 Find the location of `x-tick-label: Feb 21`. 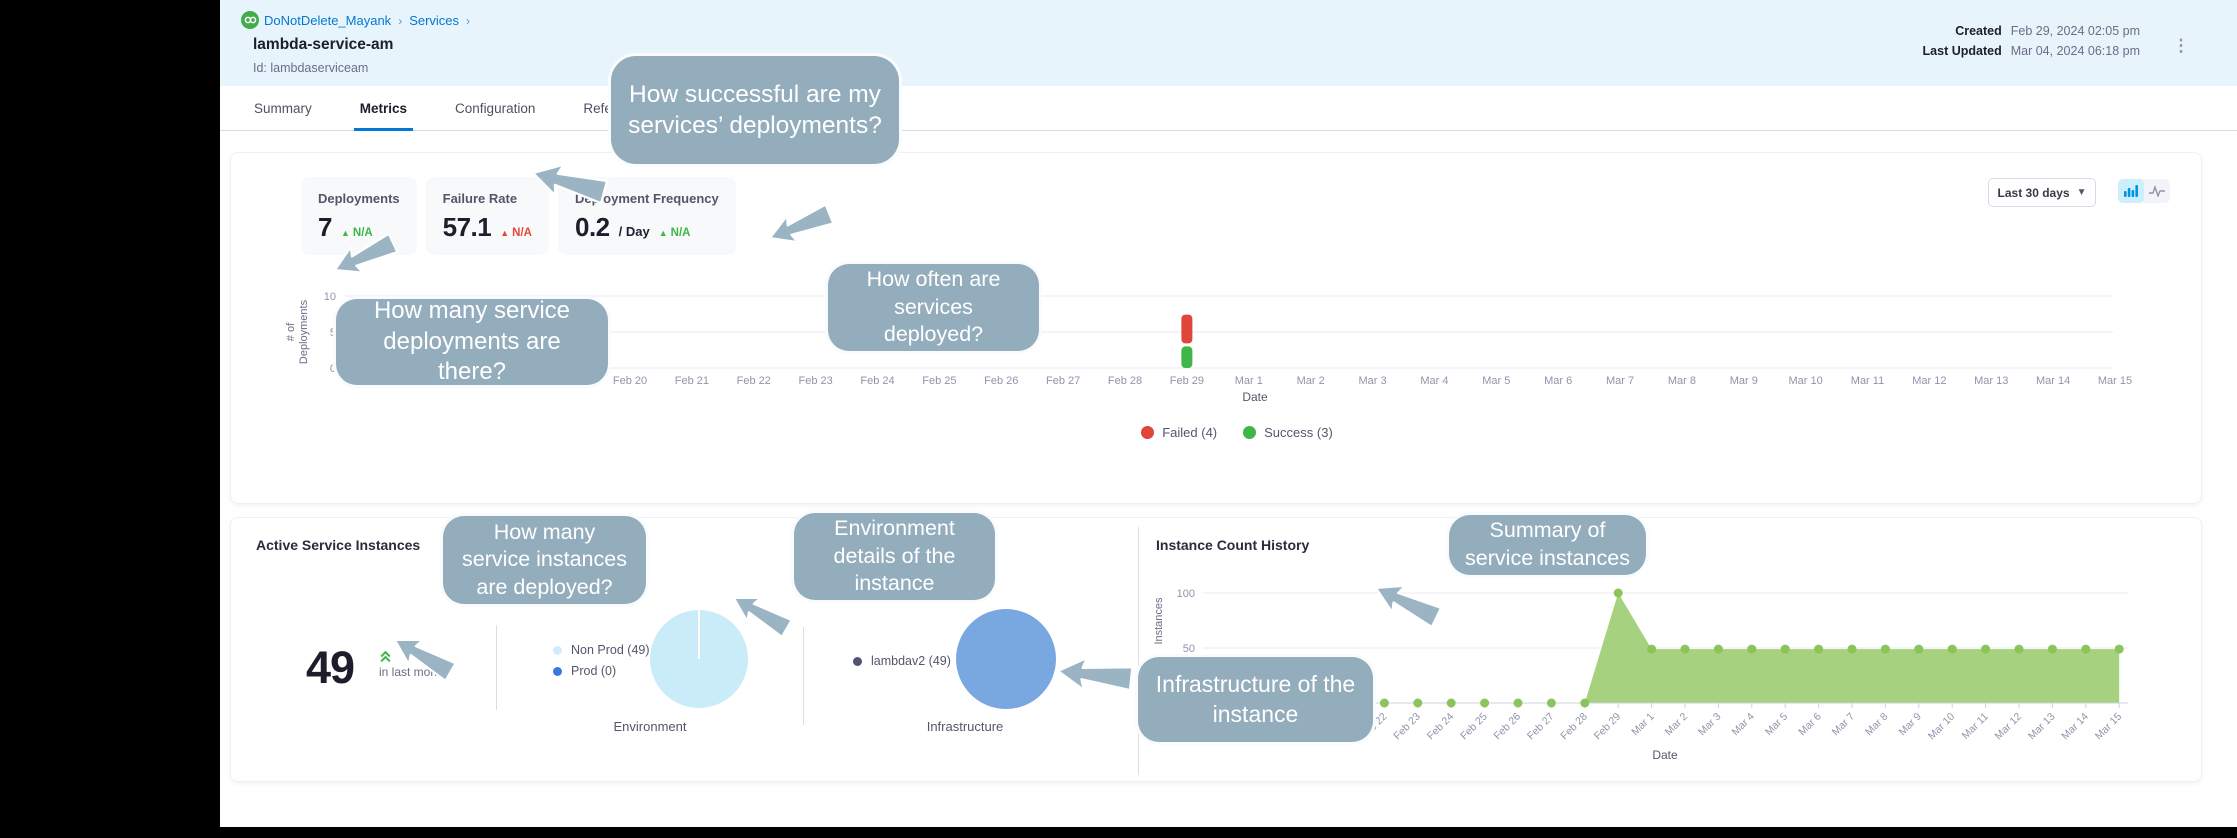

x-tick-label: Feb 21 is located at coordinates (692, 381).